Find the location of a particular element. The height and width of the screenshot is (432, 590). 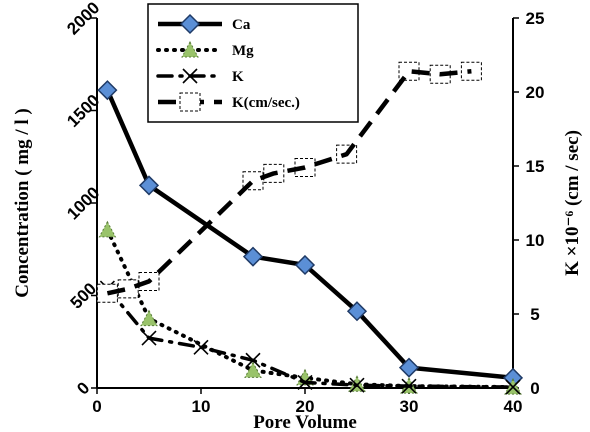

legend-entry-k: K is located at coordinates (200, 76).